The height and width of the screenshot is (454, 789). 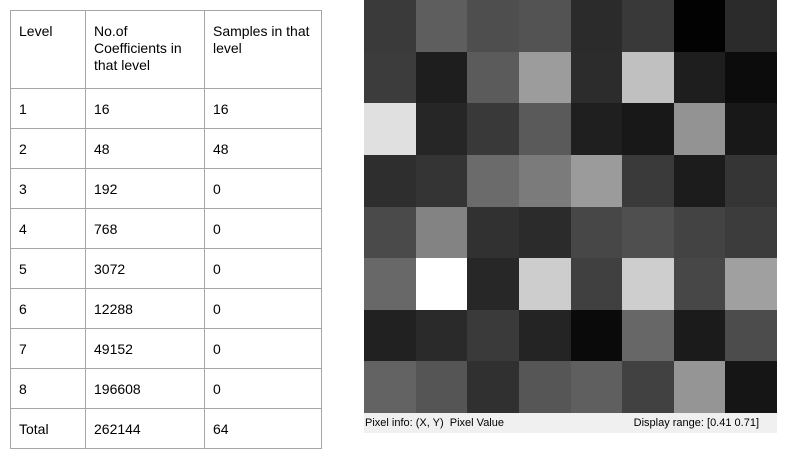 What do you see at coordinates (48, 228) in the screenshot?
I see `cell-level: 4` at bounding box center [48, 228].